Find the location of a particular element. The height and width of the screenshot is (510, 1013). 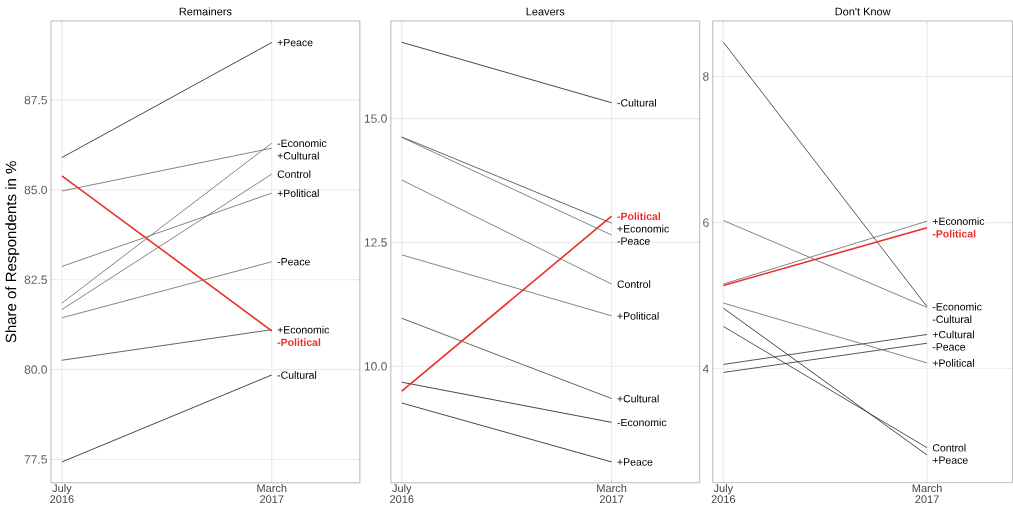

chart-title: Leavers is located at coordinates (545, 11).